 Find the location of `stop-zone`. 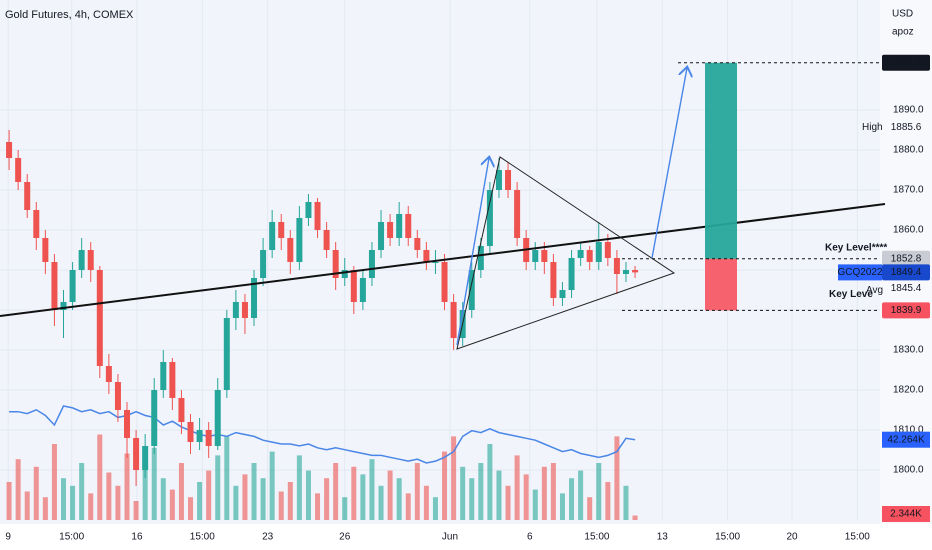

stop-zone is located at coordinates (721, 284).